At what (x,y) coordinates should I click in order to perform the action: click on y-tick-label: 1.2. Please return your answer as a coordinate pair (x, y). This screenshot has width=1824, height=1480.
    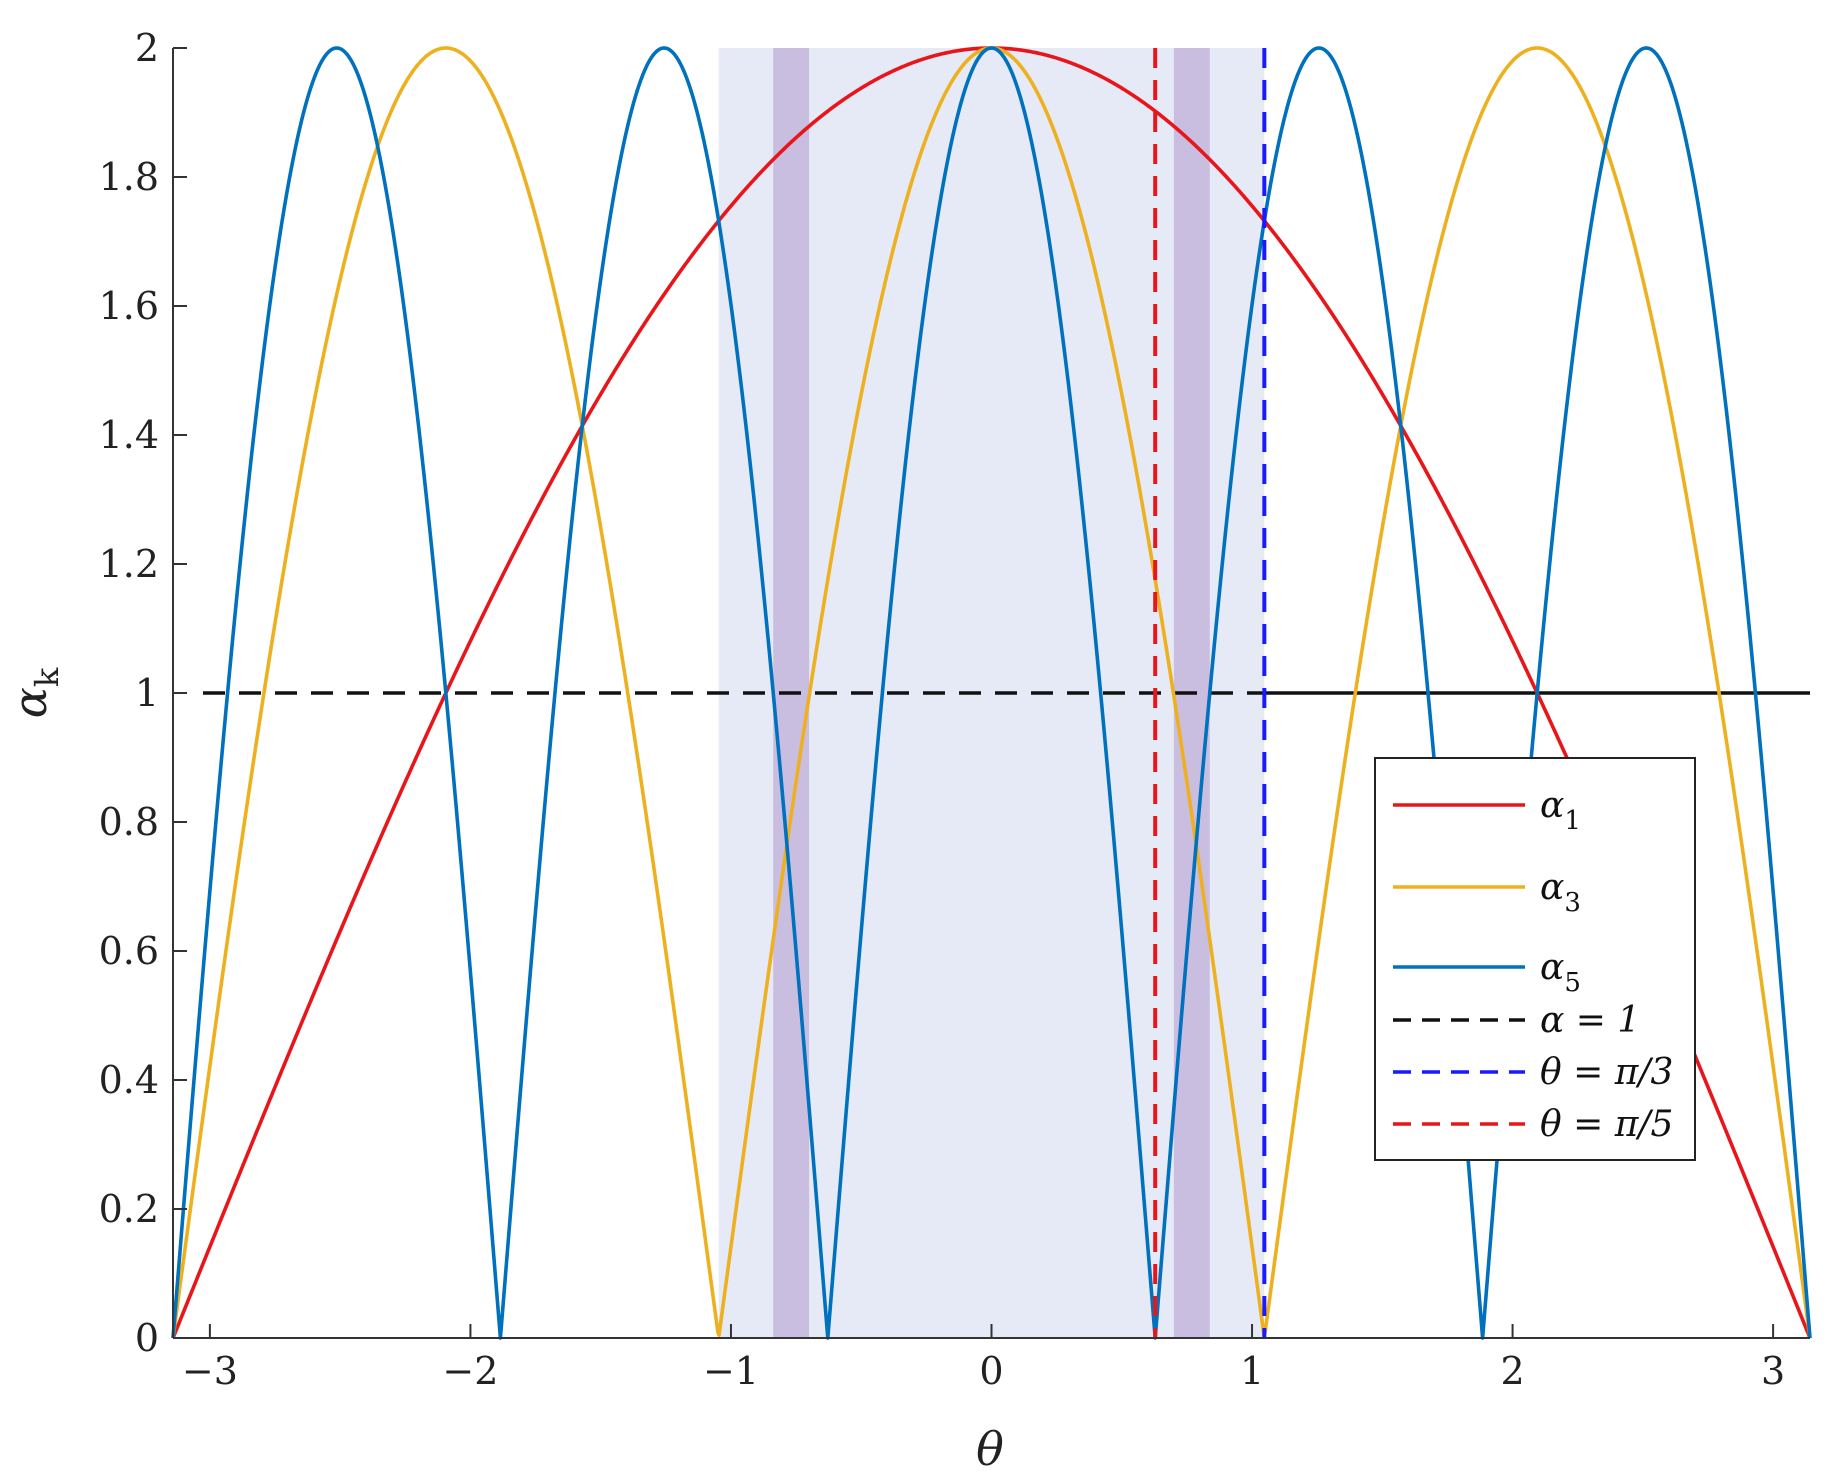
    Looking at the image, I should click on (129, 564).